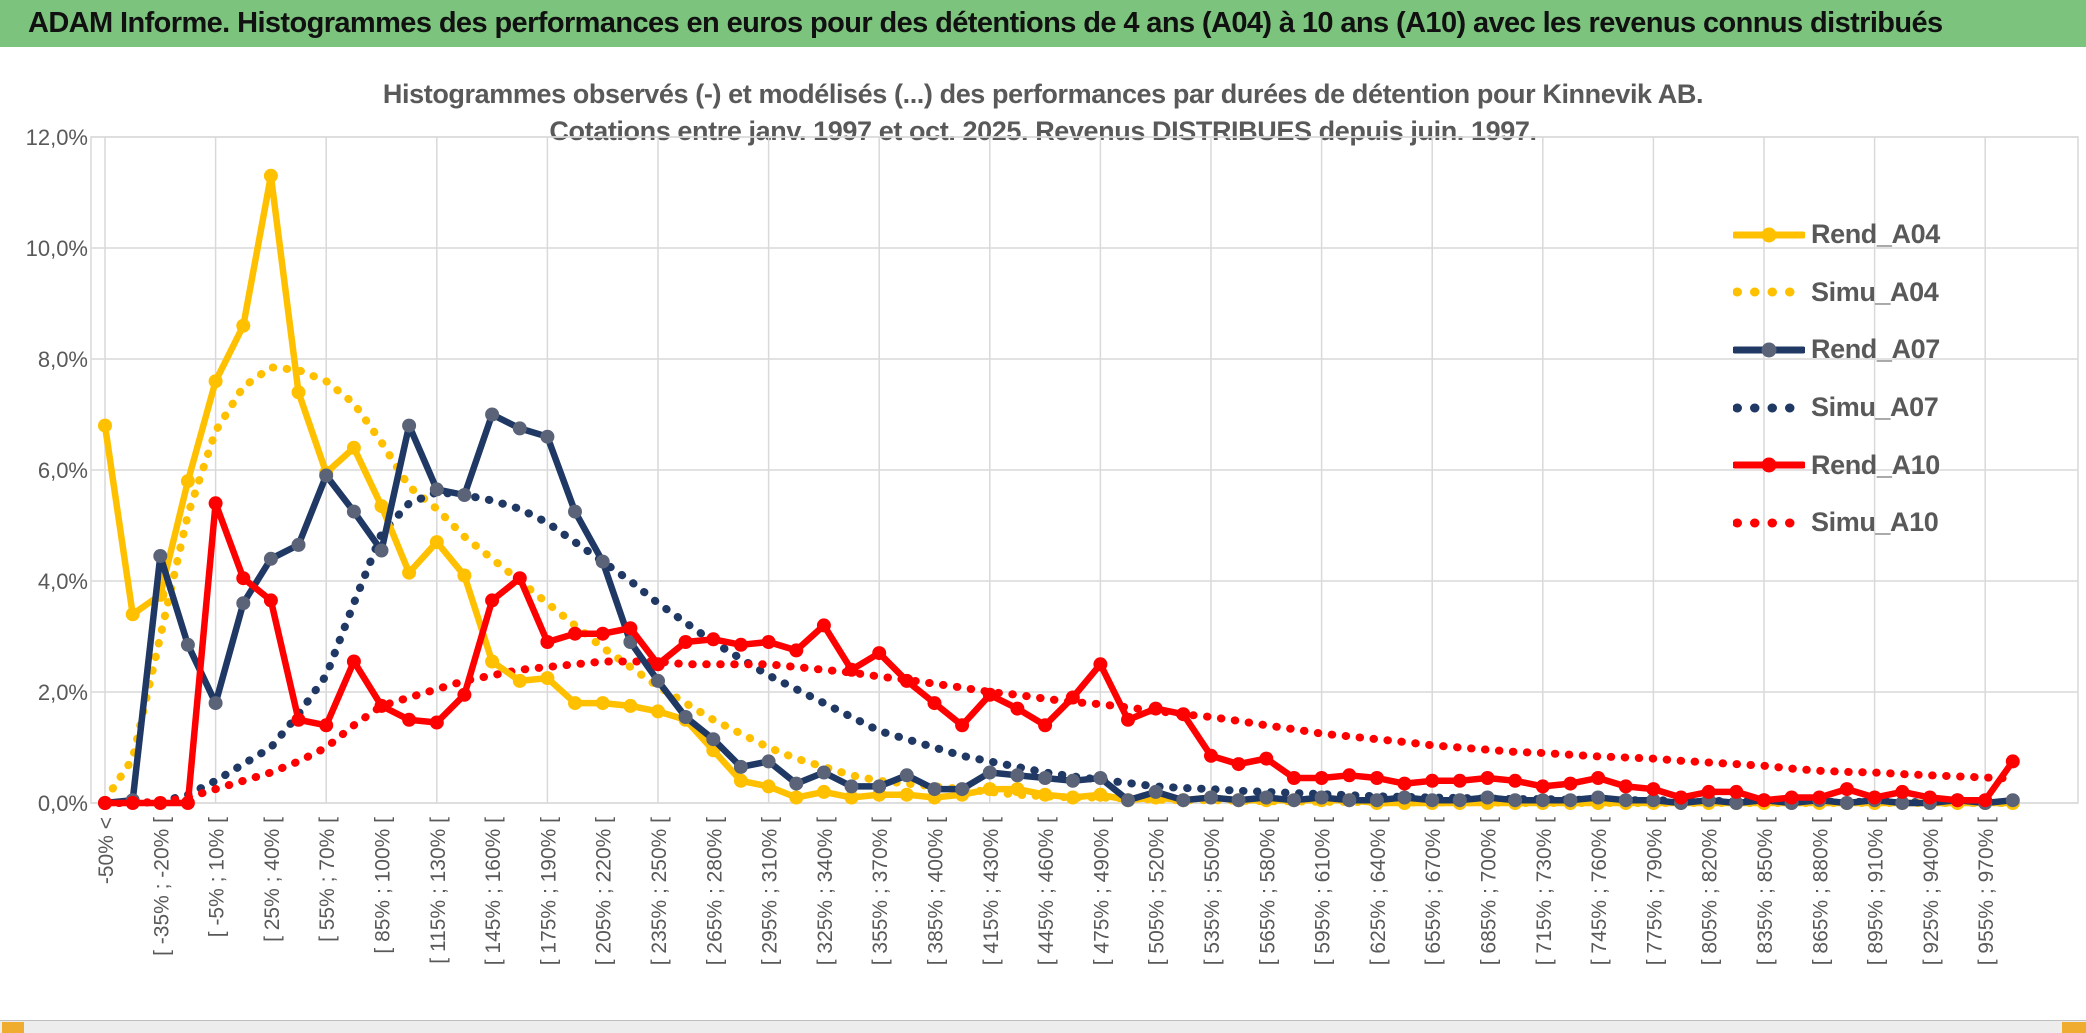 The image size is (2086, 1033). I want to click on x-axis-tick-label: [ 445% ; 460% [, so click(1046, 891).